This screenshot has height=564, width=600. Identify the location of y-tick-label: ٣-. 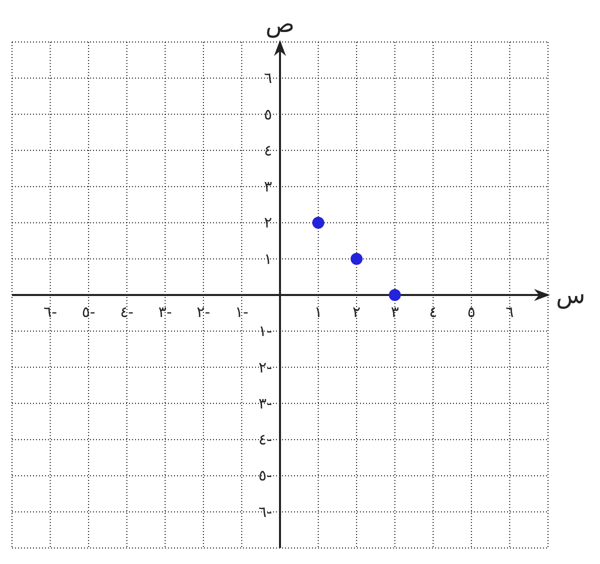
(265, 403).